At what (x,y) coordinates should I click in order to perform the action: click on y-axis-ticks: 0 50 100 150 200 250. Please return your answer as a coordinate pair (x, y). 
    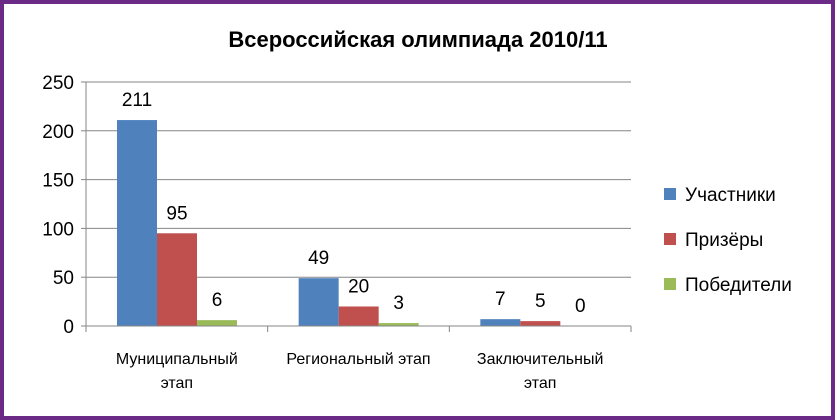
    Looking at the image, I should click on (64, 205).